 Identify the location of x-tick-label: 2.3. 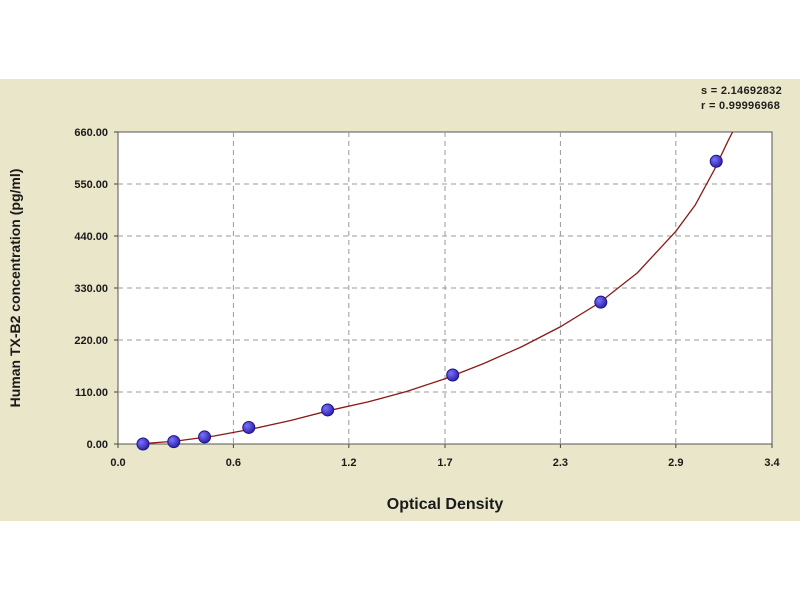
(560, 463).